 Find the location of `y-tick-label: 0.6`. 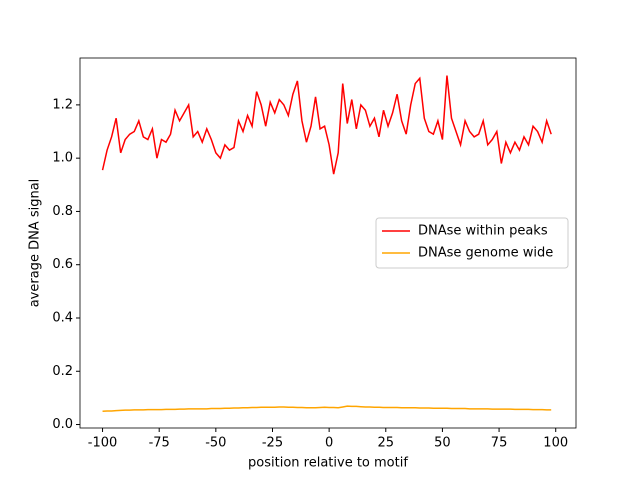

y-tick-label: 0.6 is located at coordinates (62, 264).